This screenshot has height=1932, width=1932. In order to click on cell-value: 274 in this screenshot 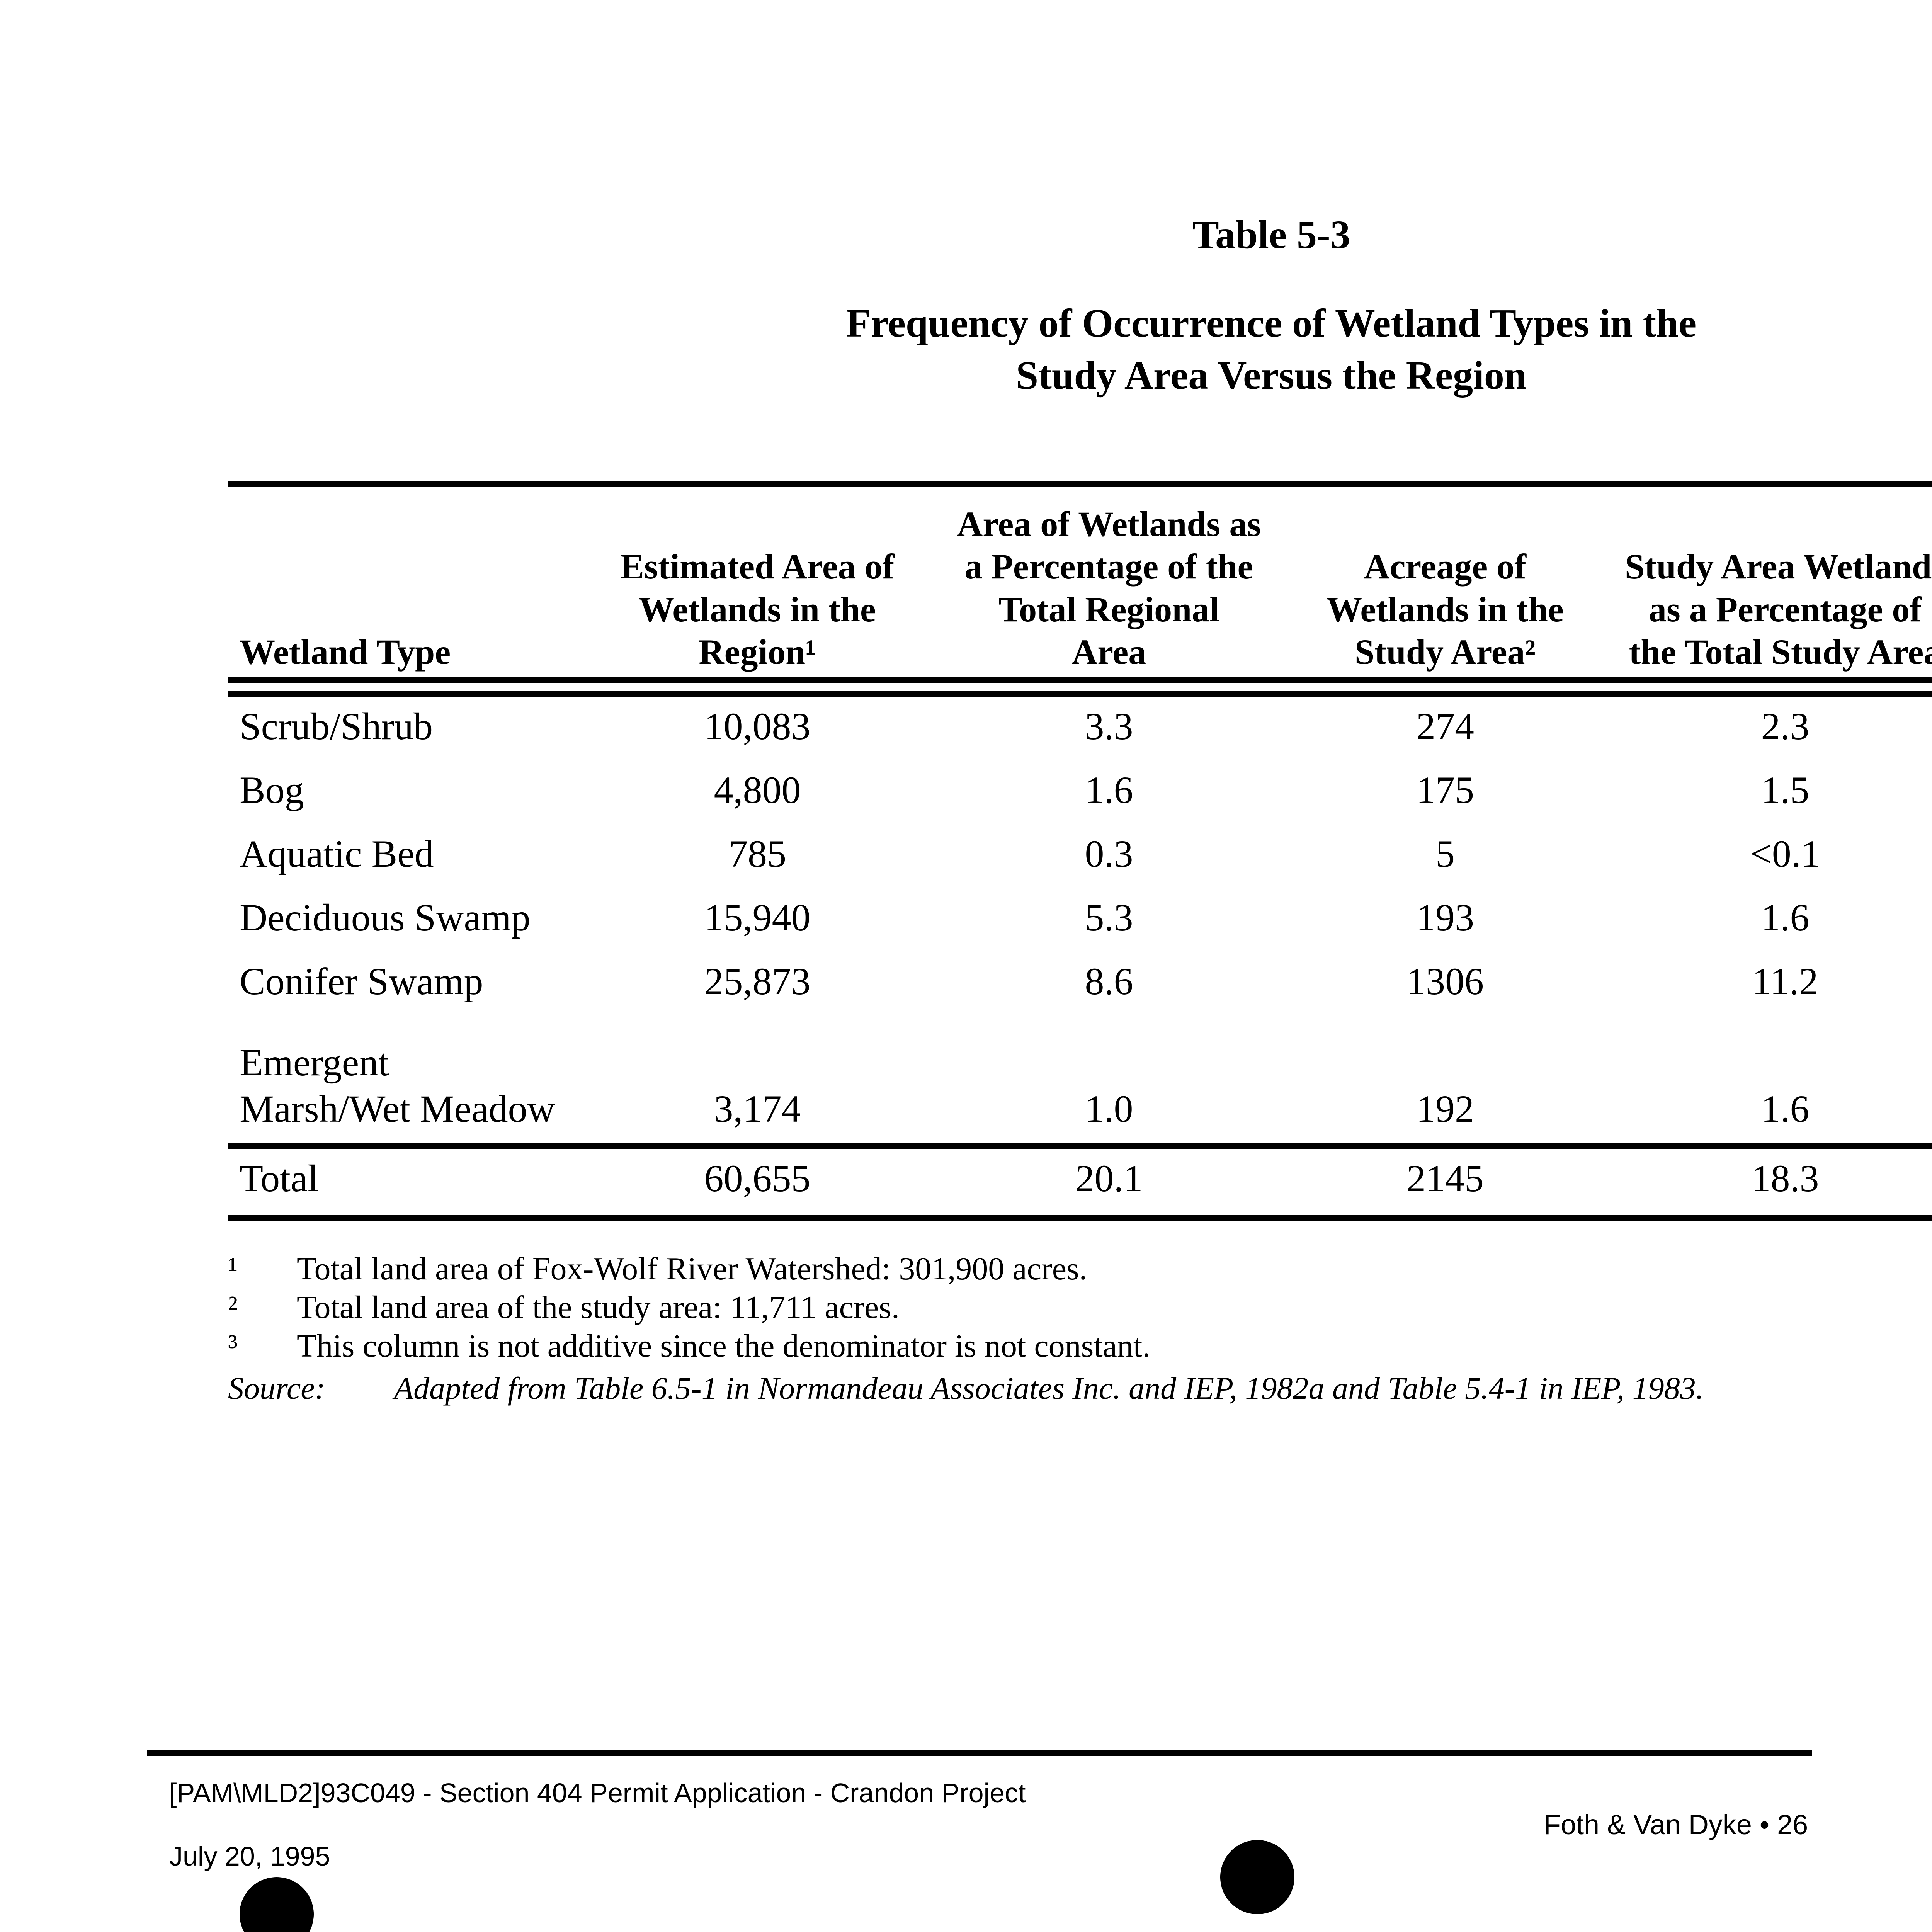, I will do `click(1445, 726)`.